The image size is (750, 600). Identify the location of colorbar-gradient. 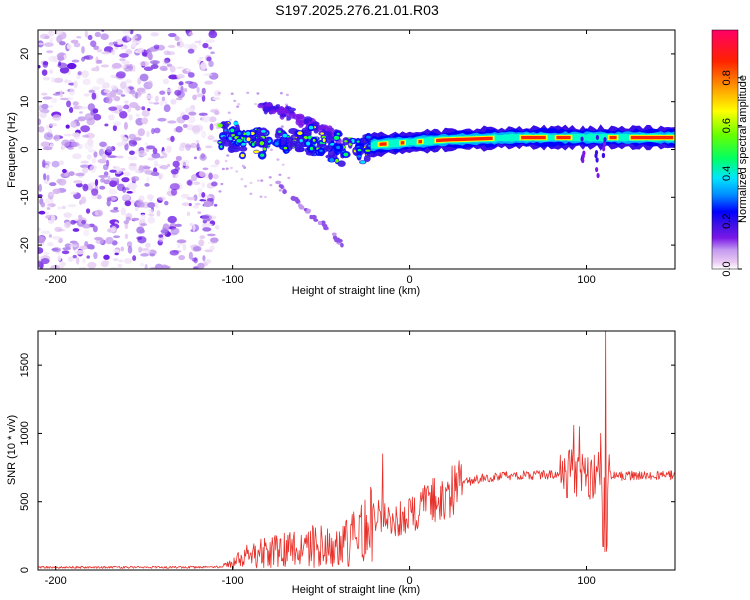
(725, 149).